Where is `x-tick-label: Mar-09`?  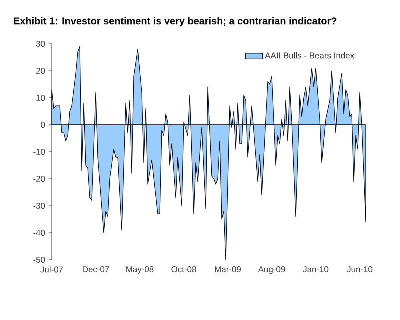 x-tick-label: Mar-09 is located at coordinates (228, 269).